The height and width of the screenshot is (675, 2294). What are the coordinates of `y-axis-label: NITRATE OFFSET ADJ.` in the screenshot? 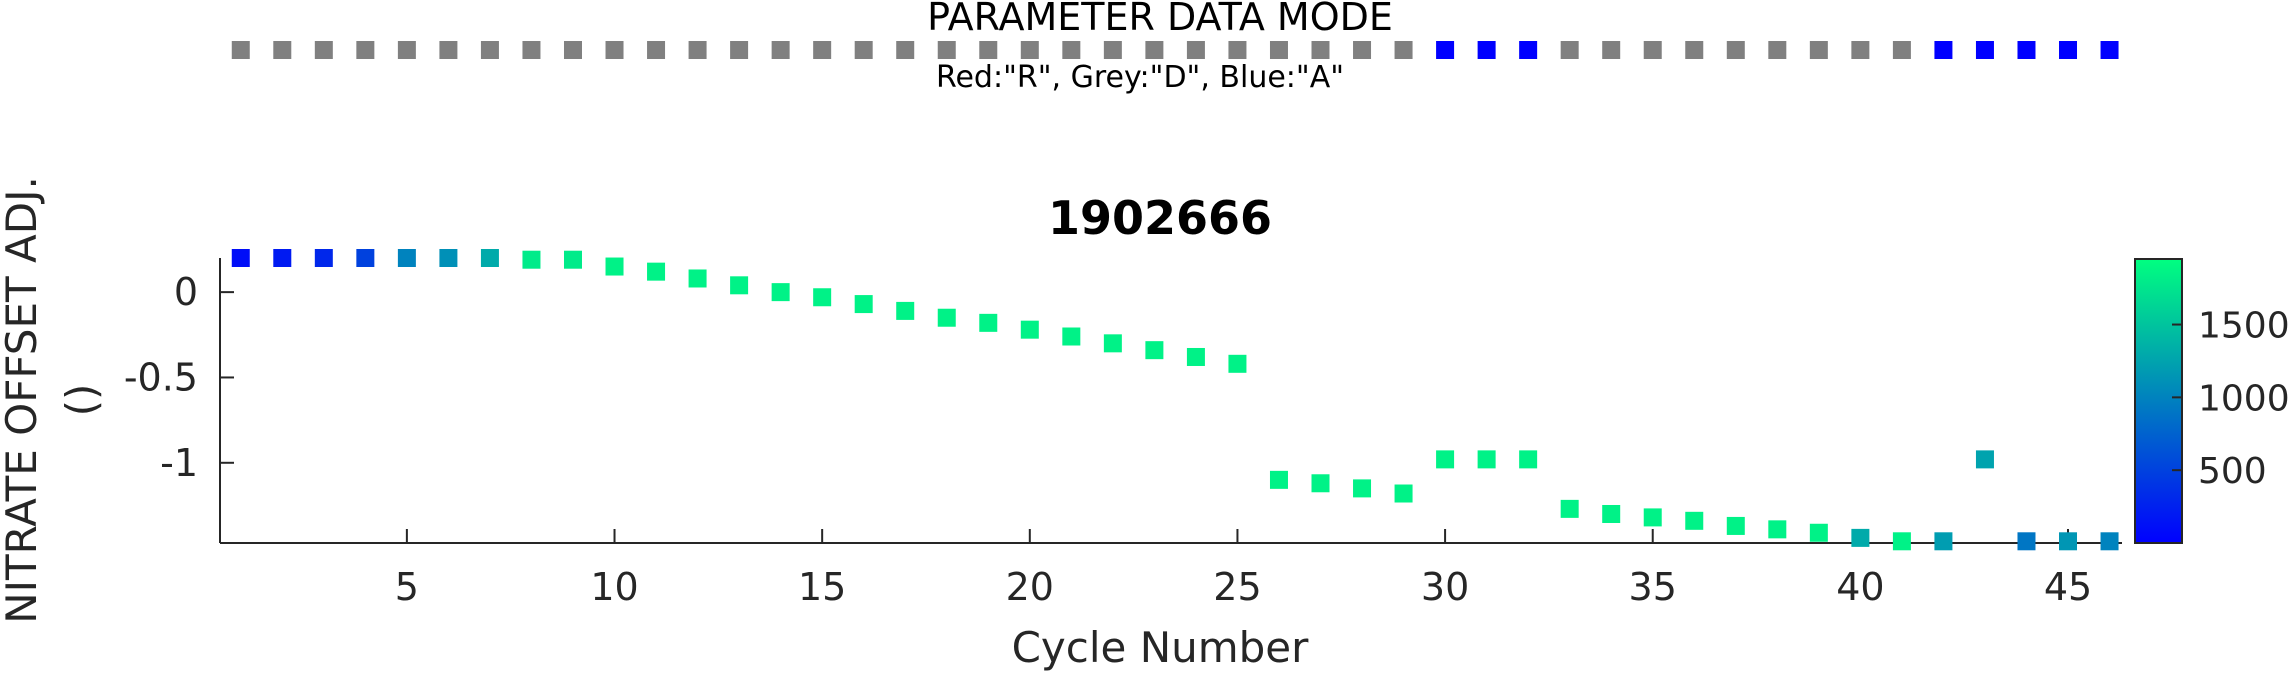 It's located at (23, 400).